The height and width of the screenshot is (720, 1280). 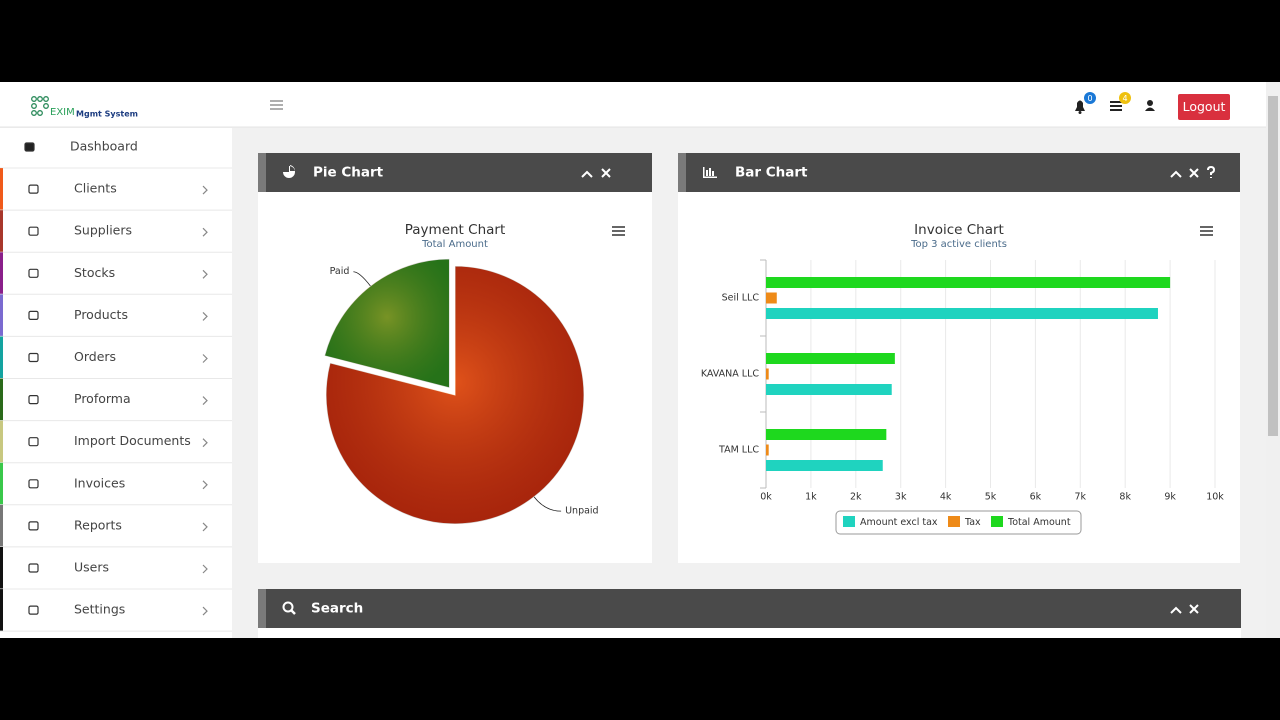 I want to click on notifications-button: 0, so click(x=1085, y=103).